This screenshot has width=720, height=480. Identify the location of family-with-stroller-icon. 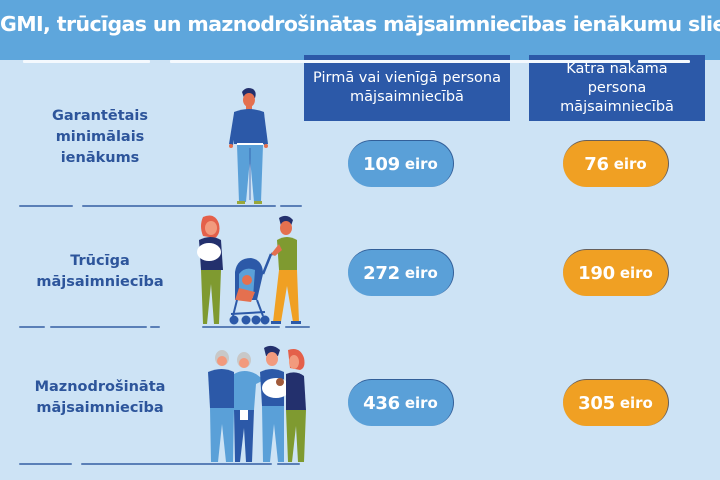
(249, 270).